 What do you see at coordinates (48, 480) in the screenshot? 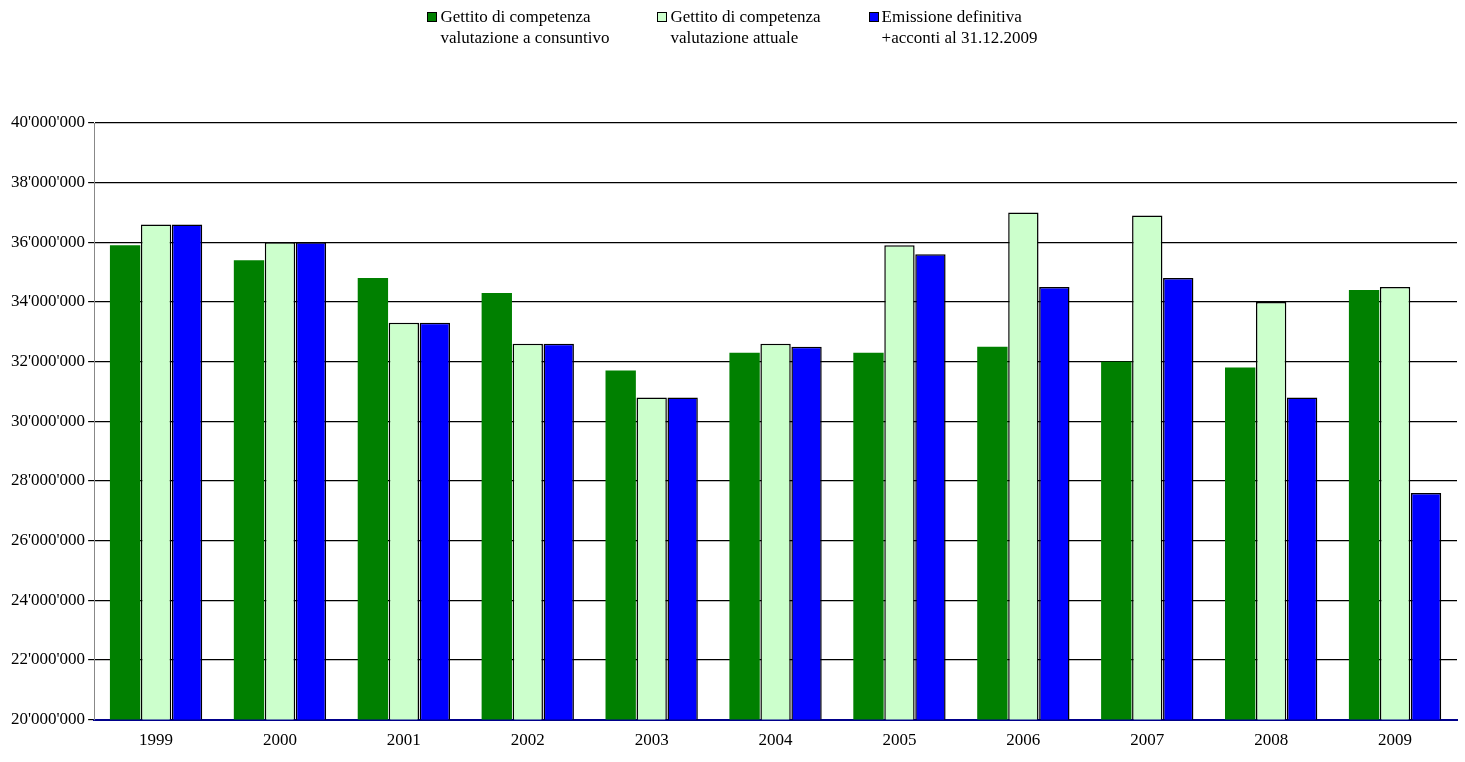
I see `y-tick-label: 28'000'000` at bounding box center [48, 480].